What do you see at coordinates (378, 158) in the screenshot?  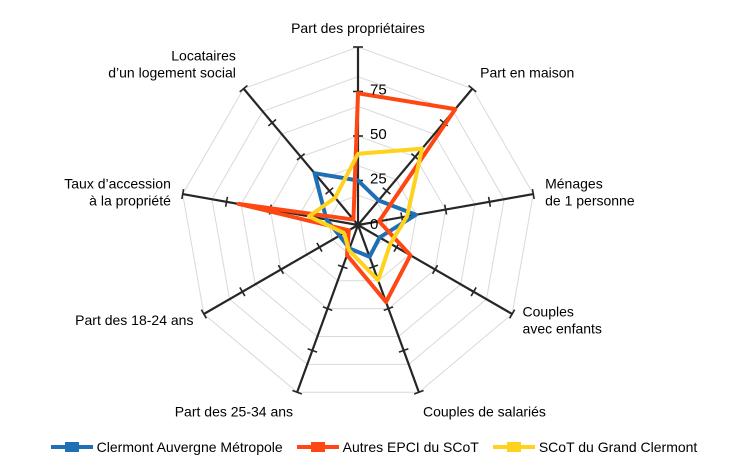 I see `radar-tick-labels: 0 25 50 75` at bounding box center [378, 158].